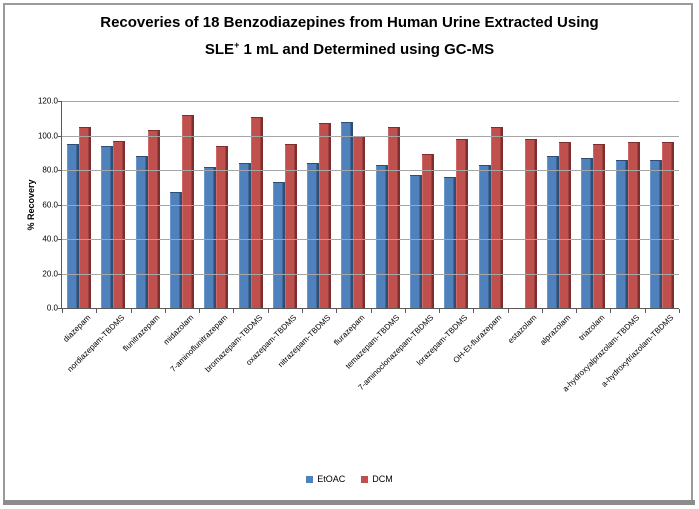 The height and width of the screenshot is (509, 699). I want to click on x-category-label: flurazepam, so click(349, 330).